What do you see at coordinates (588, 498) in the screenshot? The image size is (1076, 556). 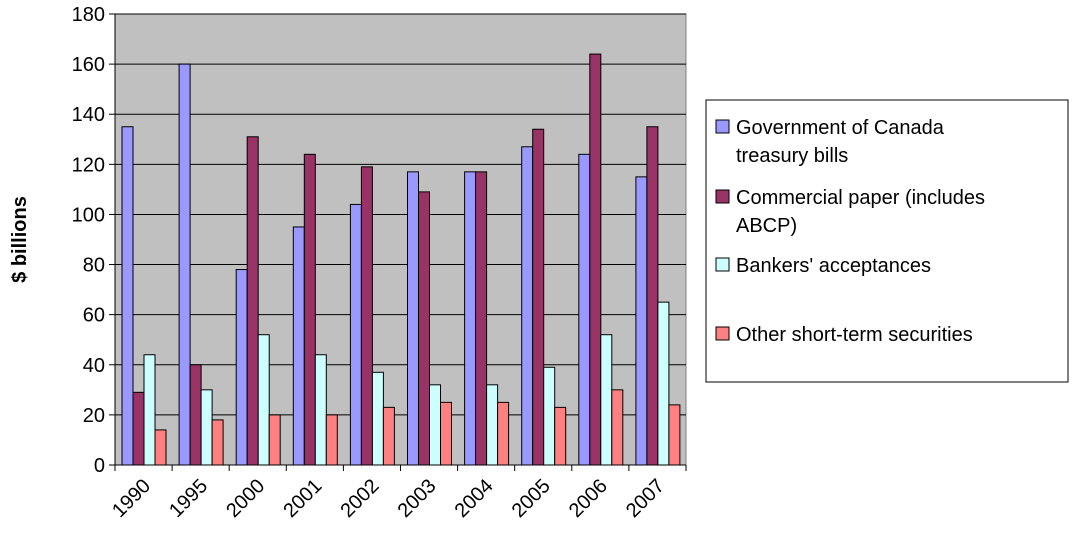 I see `x-tick-label: 2006` at bounding box center [588, 498].